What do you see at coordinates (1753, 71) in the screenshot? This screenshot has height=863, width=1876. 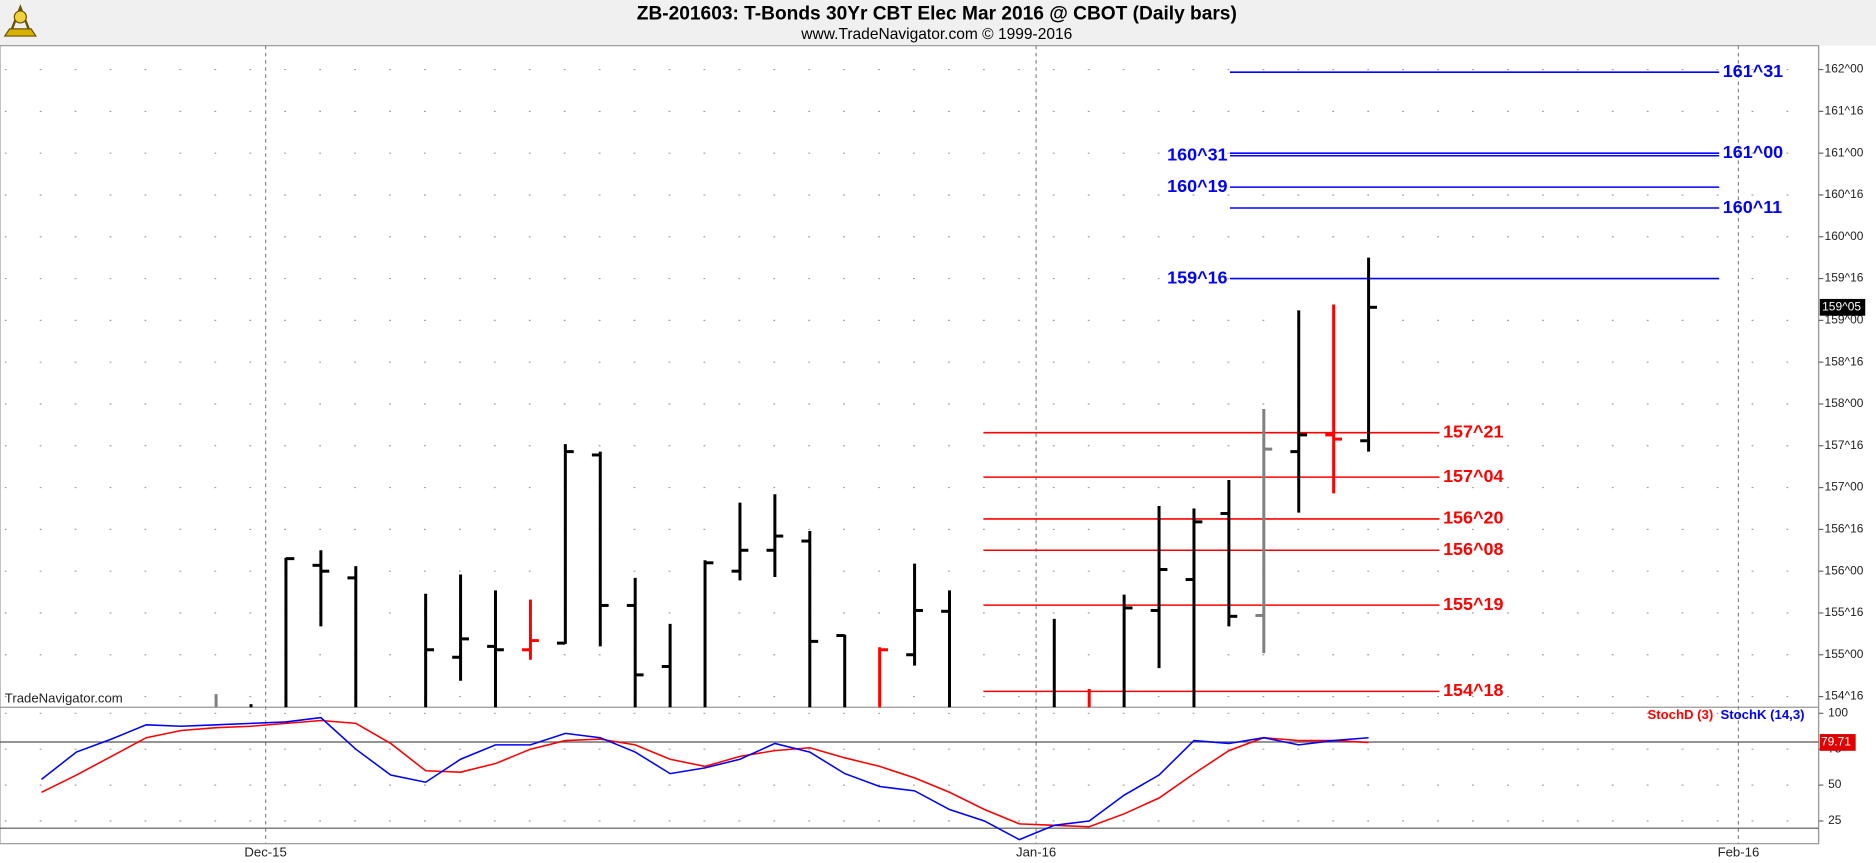 I see `level-label: 161^31` at bounding box center [1753, 71].